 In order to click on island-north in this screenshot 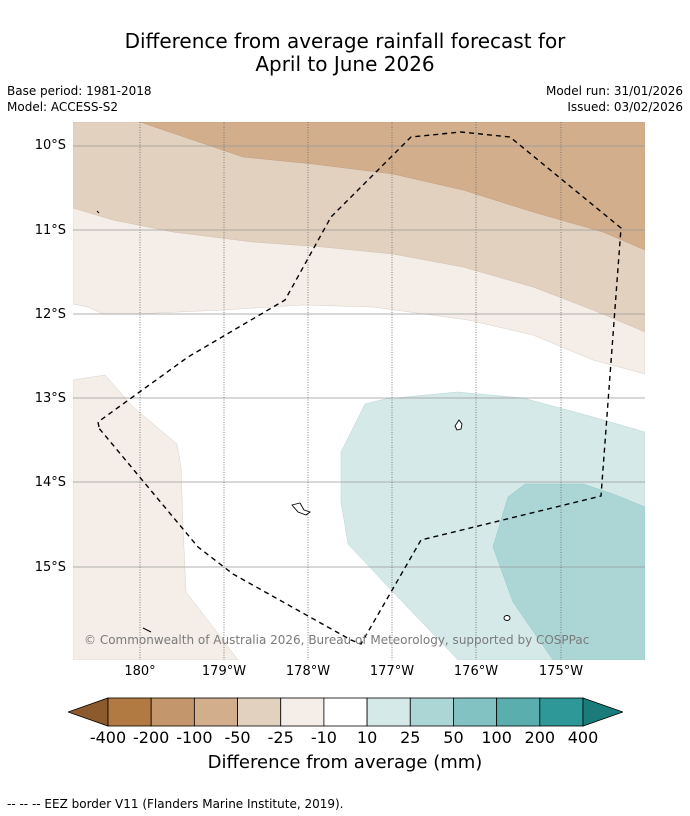, I will do `click(458, 425)`.